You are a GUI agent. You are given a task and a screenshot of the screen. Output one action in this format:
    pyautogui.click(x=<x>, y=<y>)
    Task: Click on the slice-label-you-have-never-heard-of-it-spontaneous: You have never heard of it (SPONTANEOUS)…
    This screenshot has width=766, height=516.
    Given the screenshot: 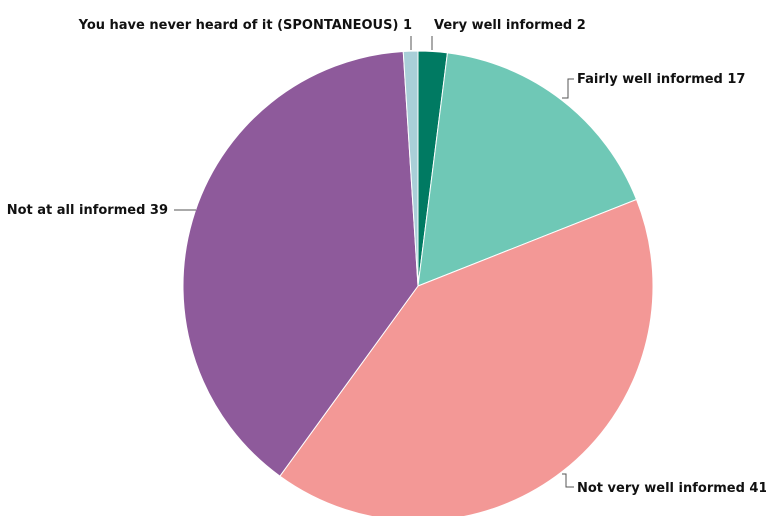 What is the action you would take?
    pyautogui.click(x=245, y=25)
    